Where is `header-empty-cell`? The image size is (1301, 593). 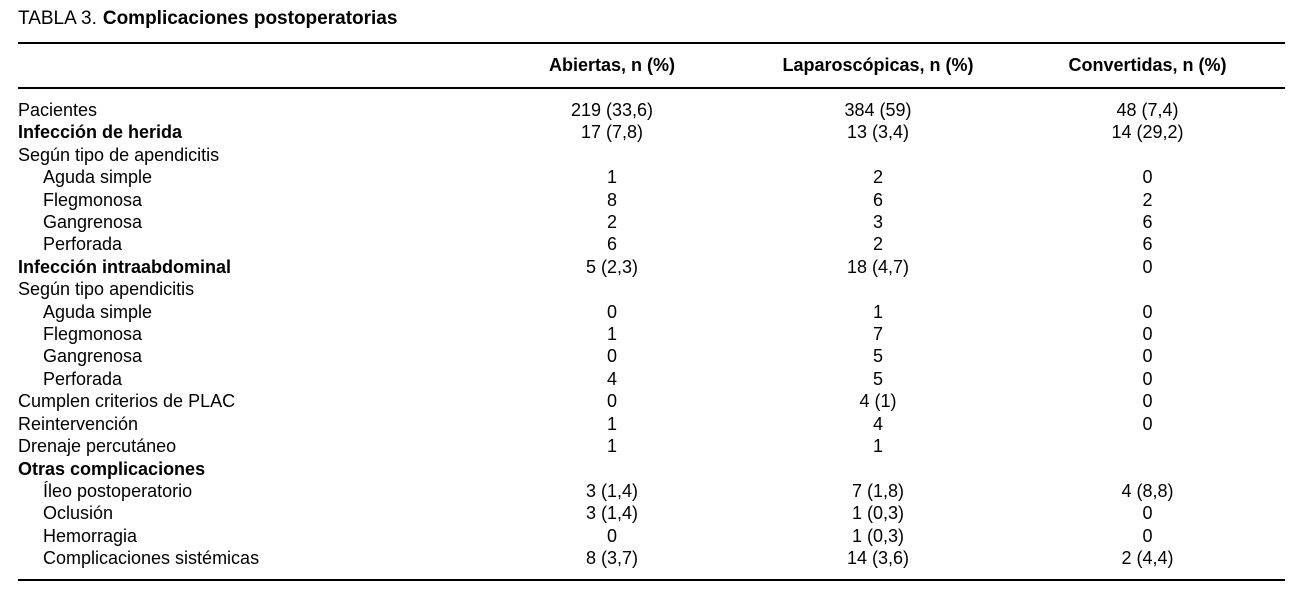
header-empty-cell is located at coordinates (248, 66).